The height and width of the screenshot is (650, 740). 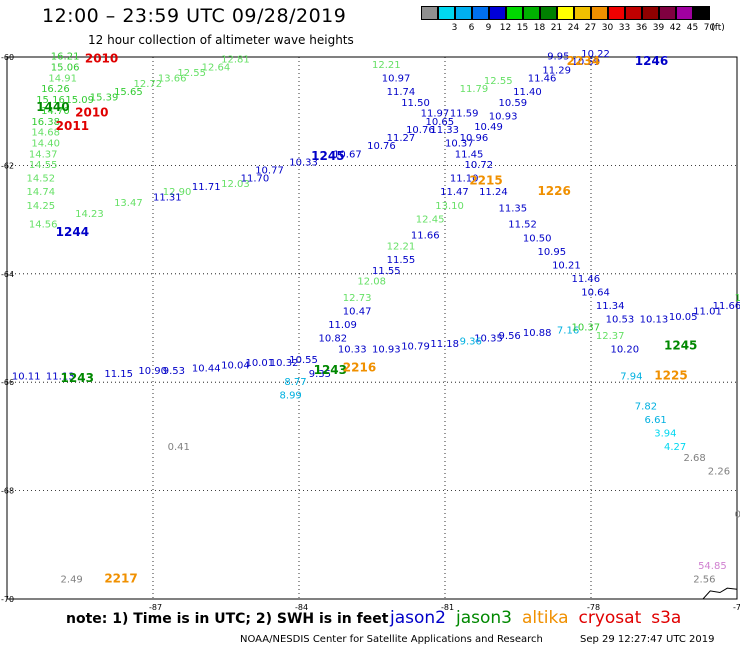 I want to click on pass-time-label: 2217, so click(x=120, y=579).